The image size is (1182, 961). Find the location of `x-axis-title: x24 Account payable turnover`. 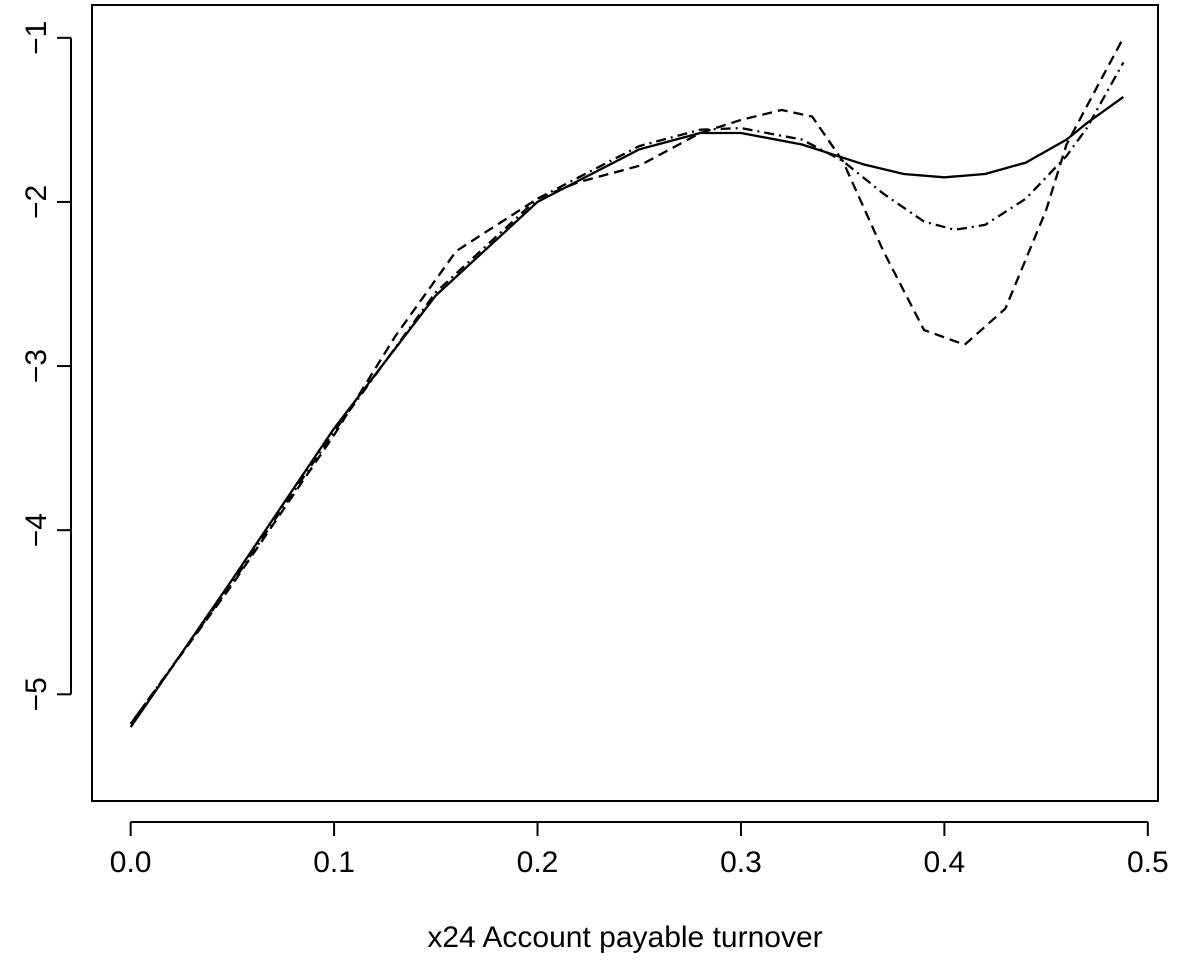

x-axis-title: x24 Account payable turnover is located at coordinates (624, 937).